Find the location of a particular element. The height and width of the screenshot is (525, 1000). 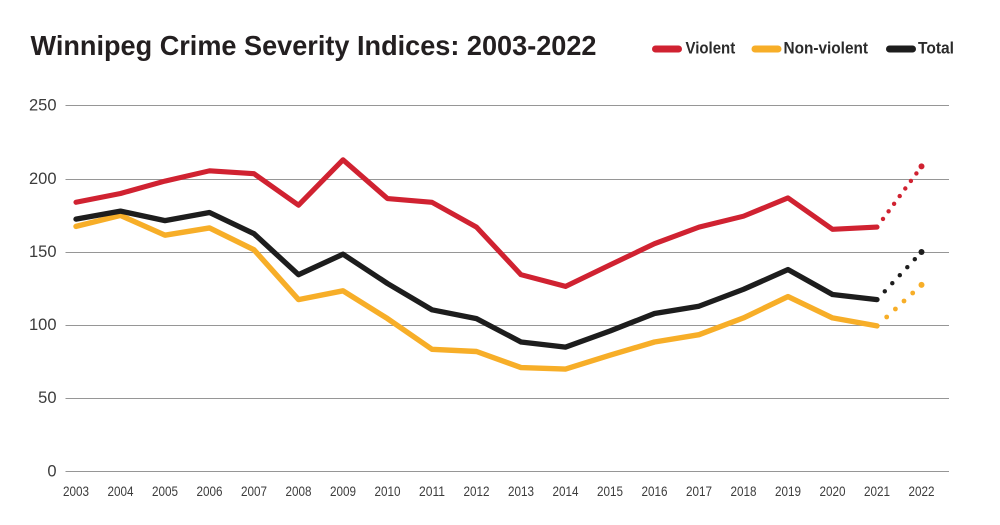

svg-text: 2022 is located at coordinates (922, 491).